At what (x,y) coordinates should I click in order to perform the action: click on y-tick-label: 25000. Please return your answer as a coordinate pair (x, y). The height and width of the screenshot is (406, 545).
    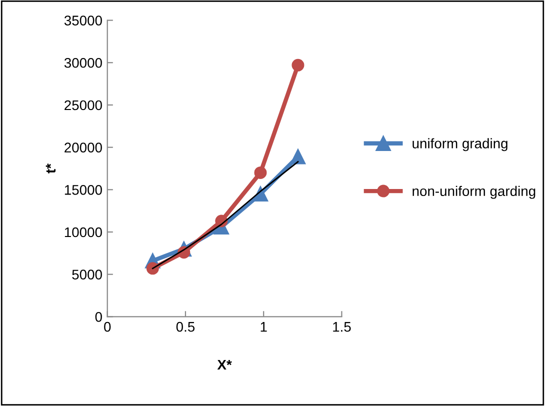
    Looking at the image, I should click on (83, 105).